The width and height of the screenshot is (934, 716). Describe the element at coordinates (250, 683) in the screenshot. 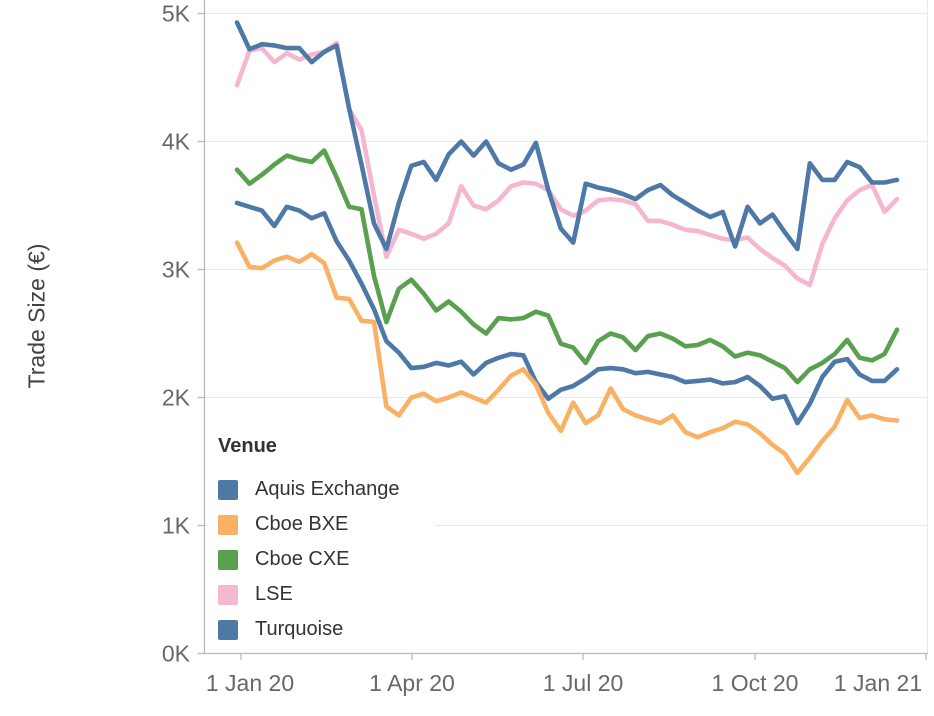

I see `x-tick-label-0: 1 Jan 20` at that location.